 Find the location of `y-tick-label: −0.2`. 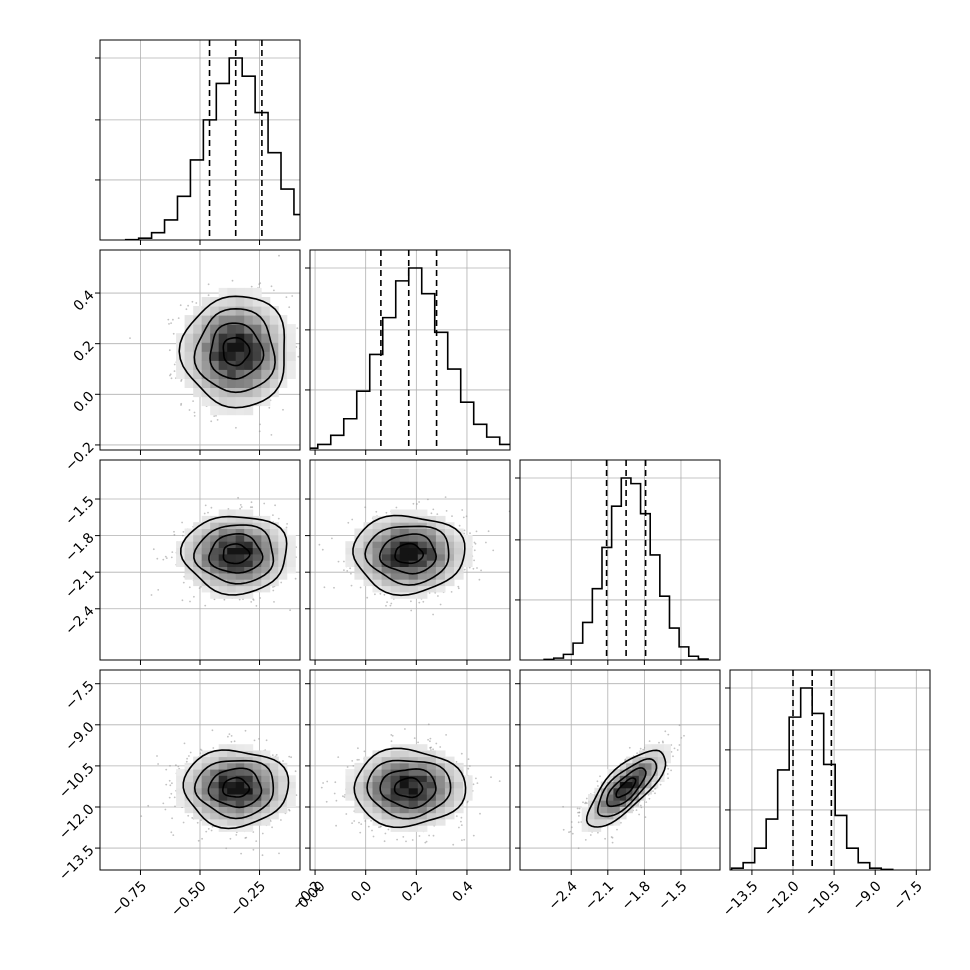

y-tick-label: −0.2 is located at coordinates (79, 456).